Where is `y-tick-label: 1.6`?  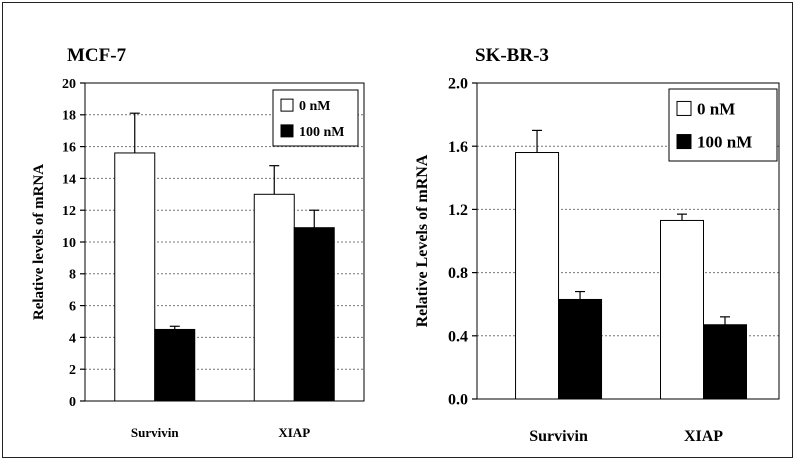
y-tick-label: 1.6 is located at coordinates (458, 147).